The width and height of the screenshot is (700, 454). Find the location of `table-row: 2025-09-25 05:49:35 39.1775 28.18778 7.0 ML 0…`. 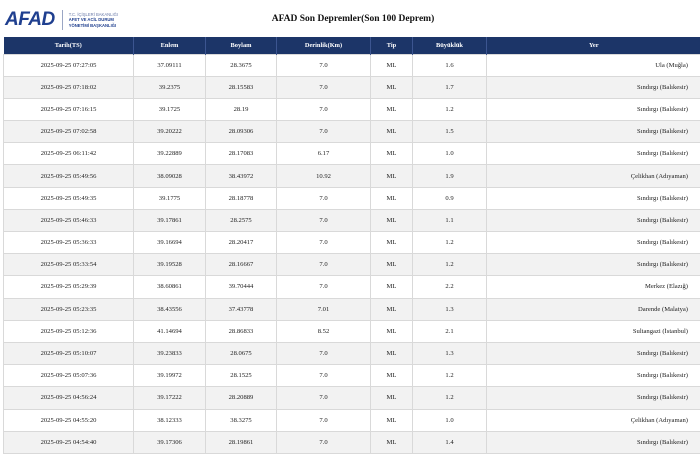

table-row: 2025-09-25 05:49:35 39.1775 28.18778 7.0 ML 0… is located at coordinates (351, 198).